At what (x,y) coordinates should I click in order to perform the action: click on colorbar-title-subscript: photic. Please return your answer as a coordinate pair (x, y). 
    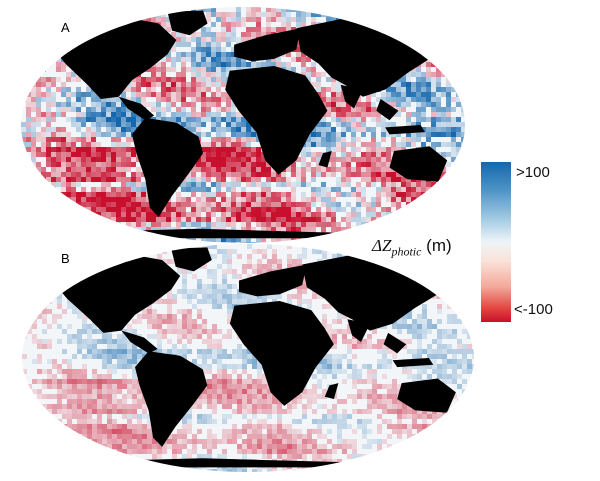
    Looking at the image, I should click on (406, 251).